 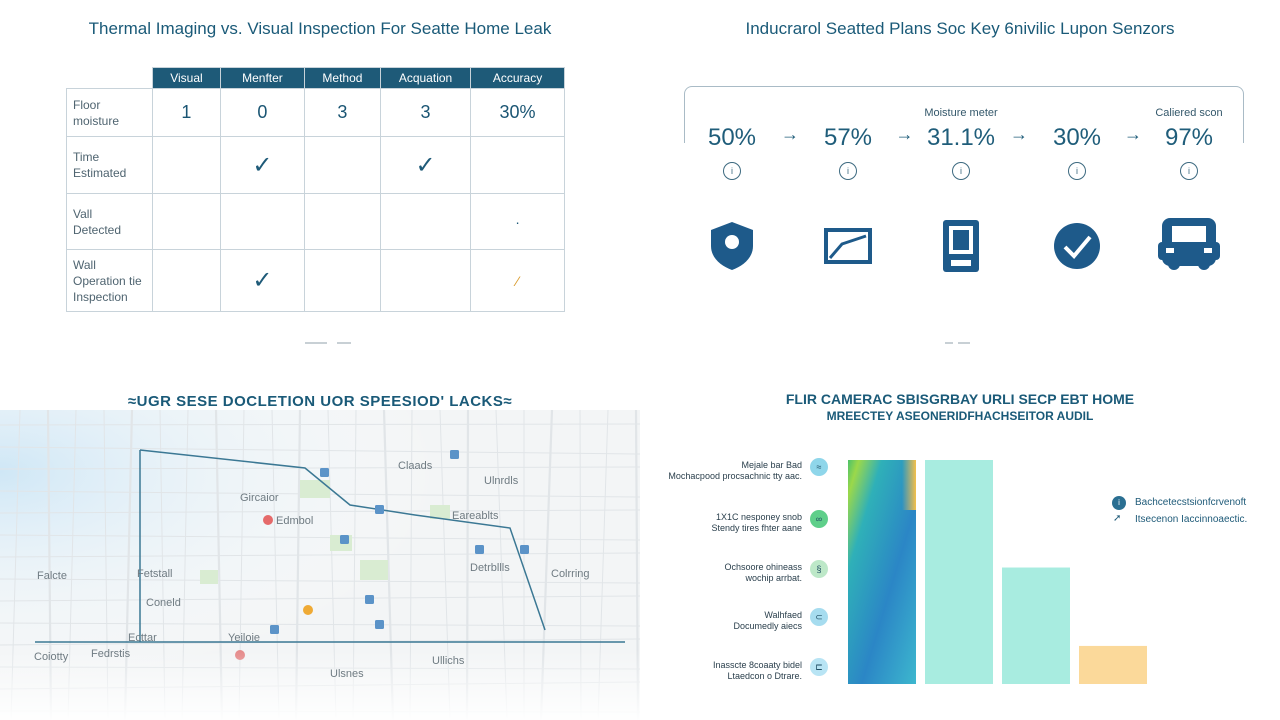 What do you see at coordinates (756, 528) in the screenshot?
I see `bar-legend-line: Stendy tires fhter aane` at bounding box center [756, 528].